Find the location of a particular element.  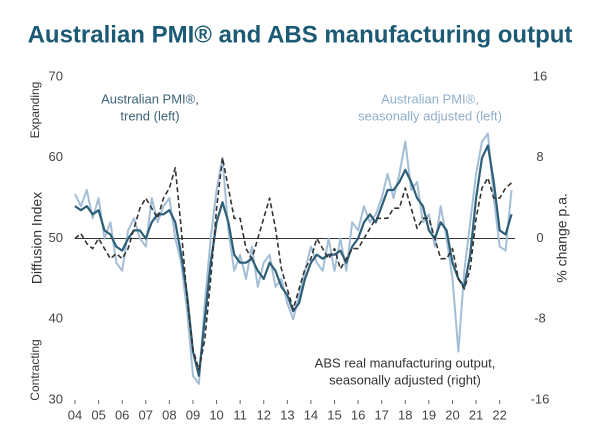

y2-tick-label: 0 is located at coordinates (539, 237).